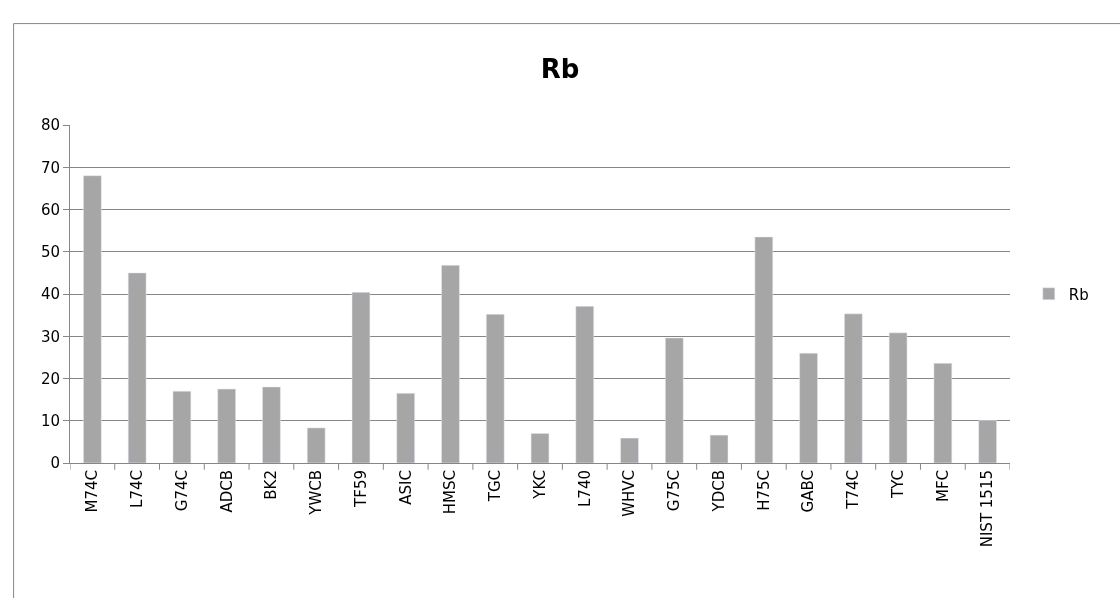  I want to click on x-tick-label: H75C, so click(763, 490).